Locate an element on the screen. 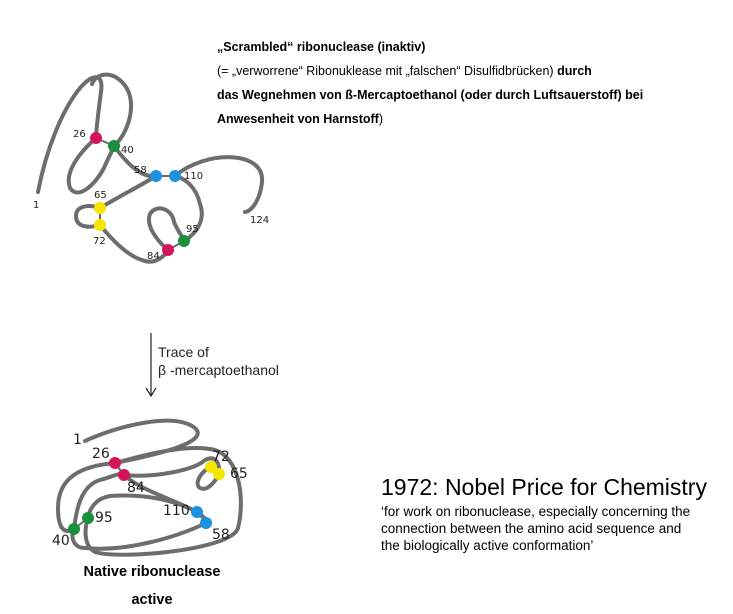 This screenshot has height=614, width=733. native-ribonuclease: 1 26 84 72 65 95 40 110 58 is located at coordinates (150, 487).